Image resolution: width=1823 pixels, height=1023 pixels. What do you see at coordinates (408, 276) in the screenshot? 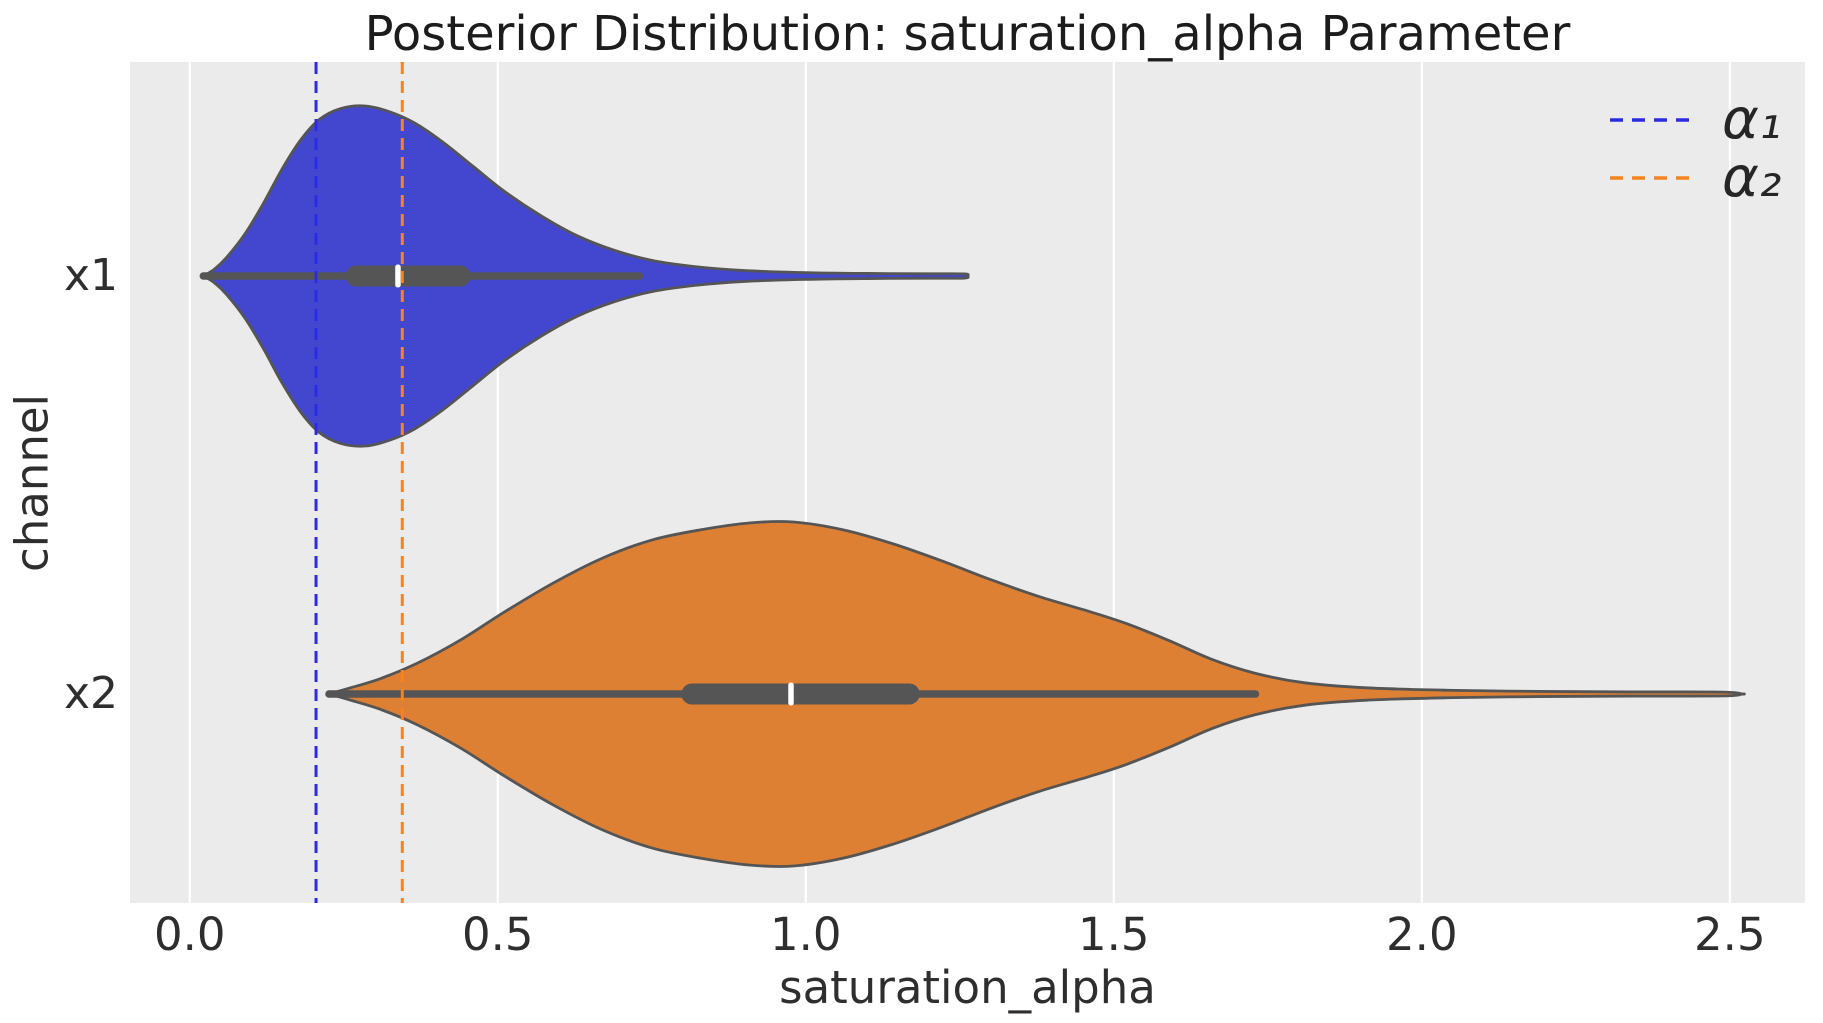
I see `iqr-box-x1` at bounding box center [408, 276].